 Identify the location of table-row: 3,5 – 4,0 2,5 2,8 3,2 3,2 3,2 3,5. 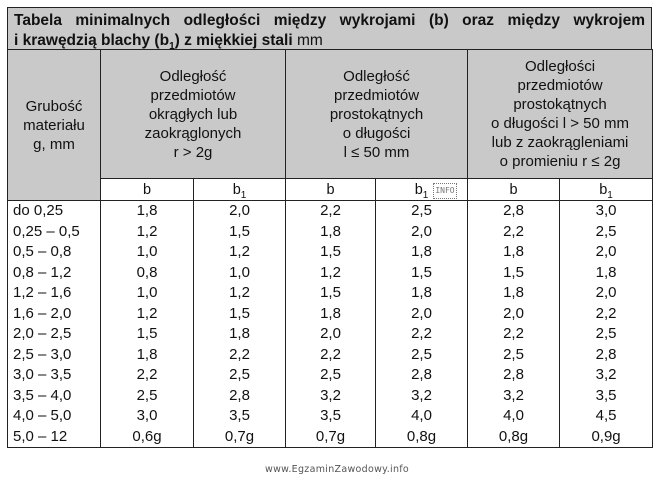
(330, 395).